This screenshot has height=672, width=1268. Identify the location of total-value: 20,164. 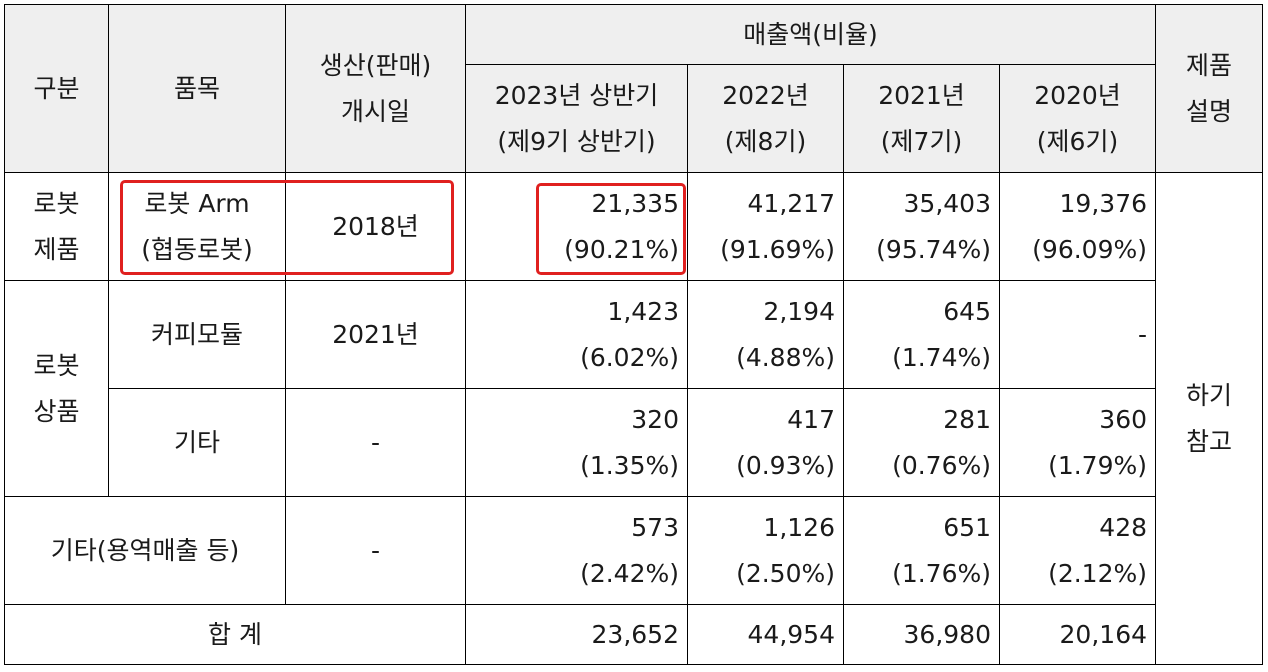
(1077, 634).